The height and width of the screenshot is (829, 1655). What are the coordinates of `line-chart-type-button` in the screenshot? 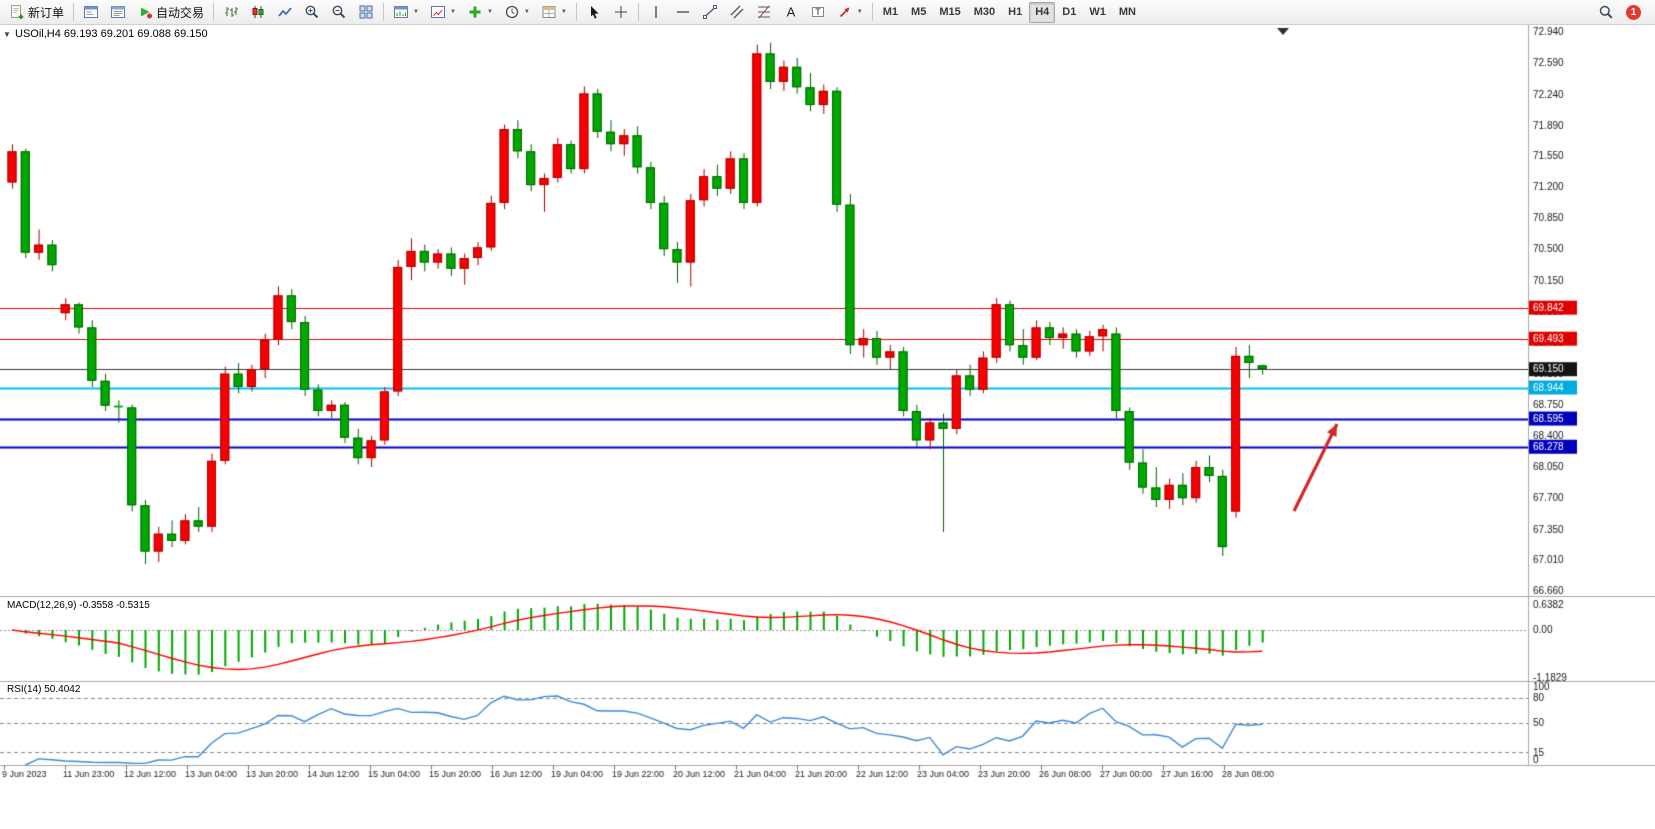 It's located at (285, 12).